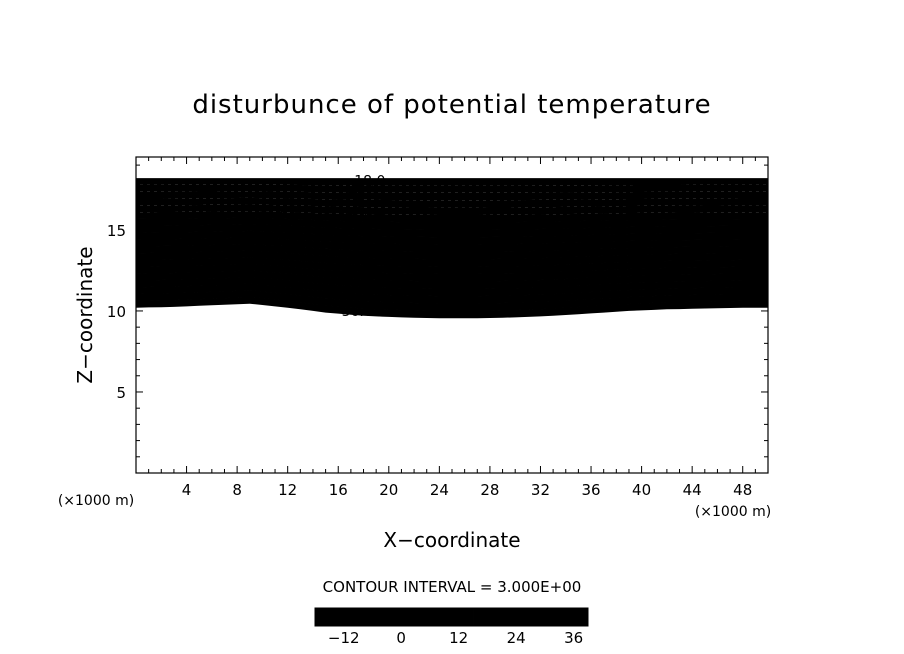 The width and height of the screenshot is (904, 654). What do you see at coordinates (287, 490) in the screenshot?
I see `x-tick-label: 12` at bounding box center [287, 490].